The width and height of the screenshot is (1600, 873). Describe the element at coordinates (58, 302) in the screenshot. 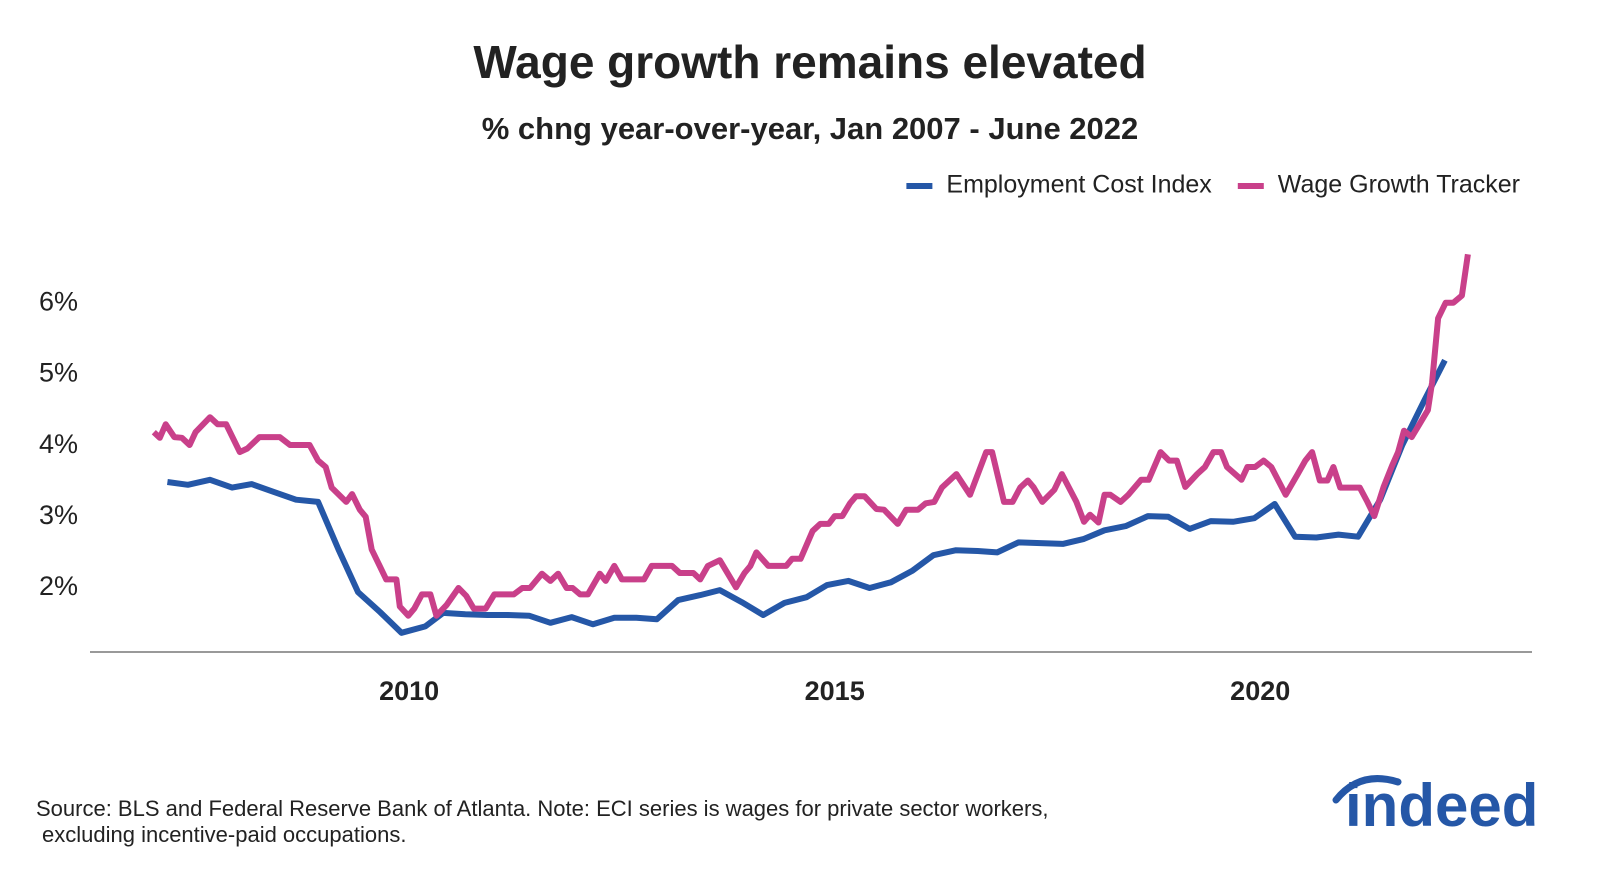

I see `y-tick-label: 6%` at that location.